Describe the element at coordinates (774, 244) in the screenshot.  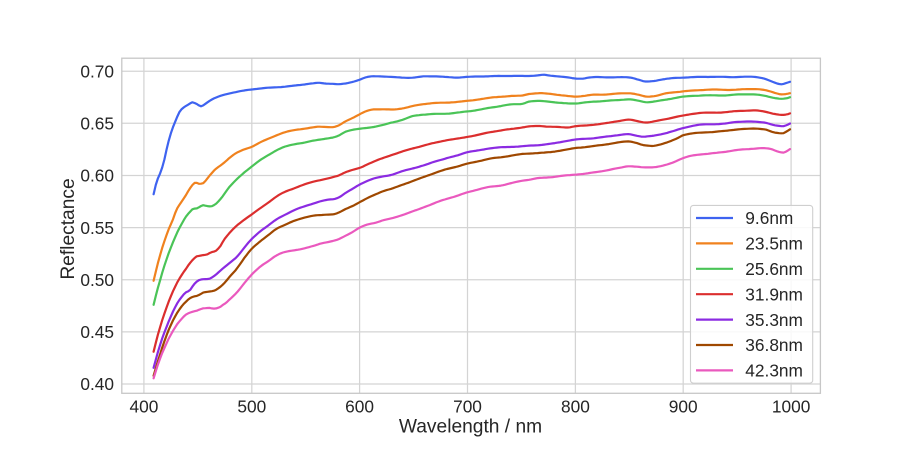
I see `svg-text: 23.5nm` at that location.